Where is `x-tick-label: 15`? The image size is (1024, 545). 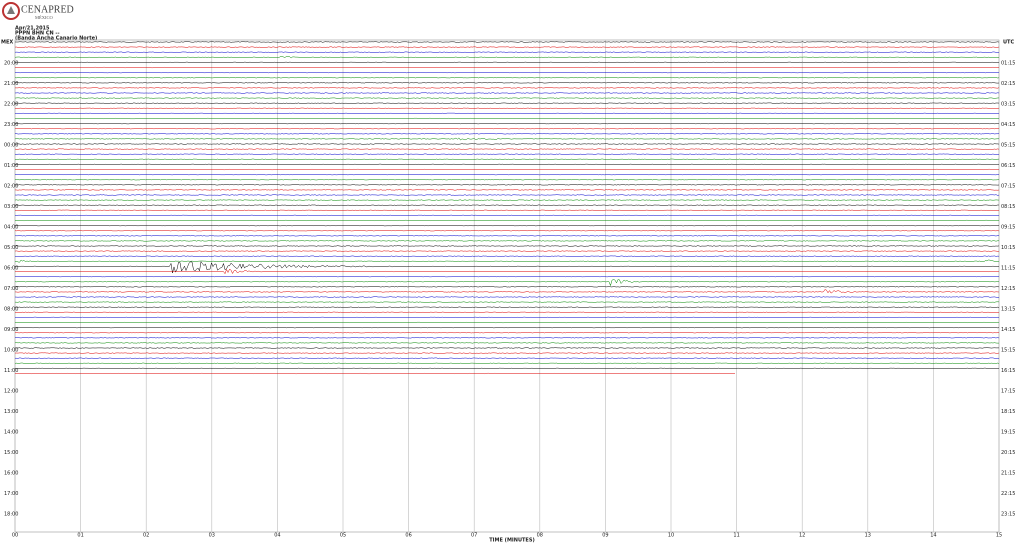 x-tick-label: 15 is located at coordinates (999, 536).